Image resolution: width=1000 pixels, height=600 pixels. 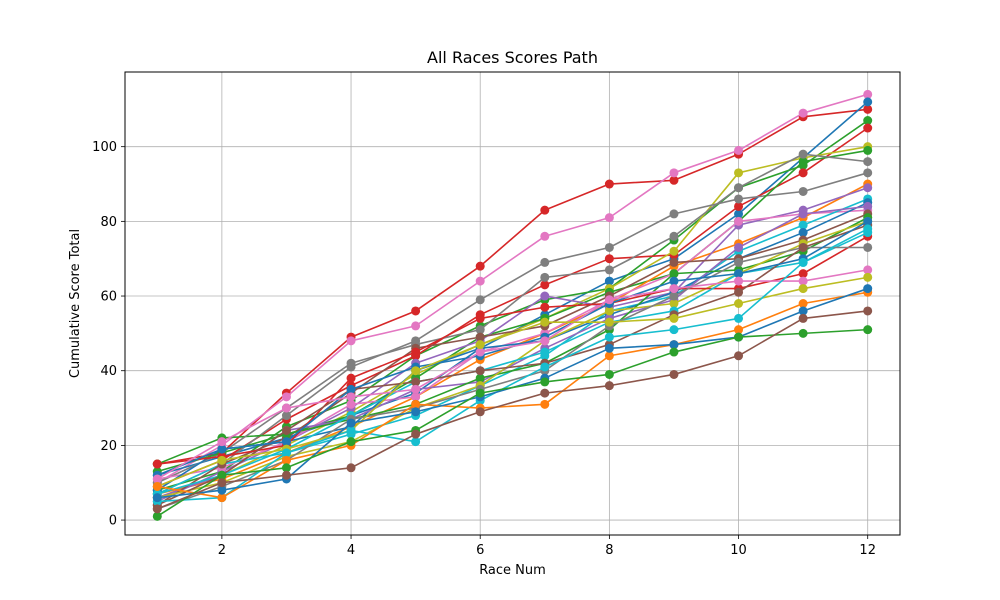 I want to click on x-tick-label: 2, so click(x=222, y=550).